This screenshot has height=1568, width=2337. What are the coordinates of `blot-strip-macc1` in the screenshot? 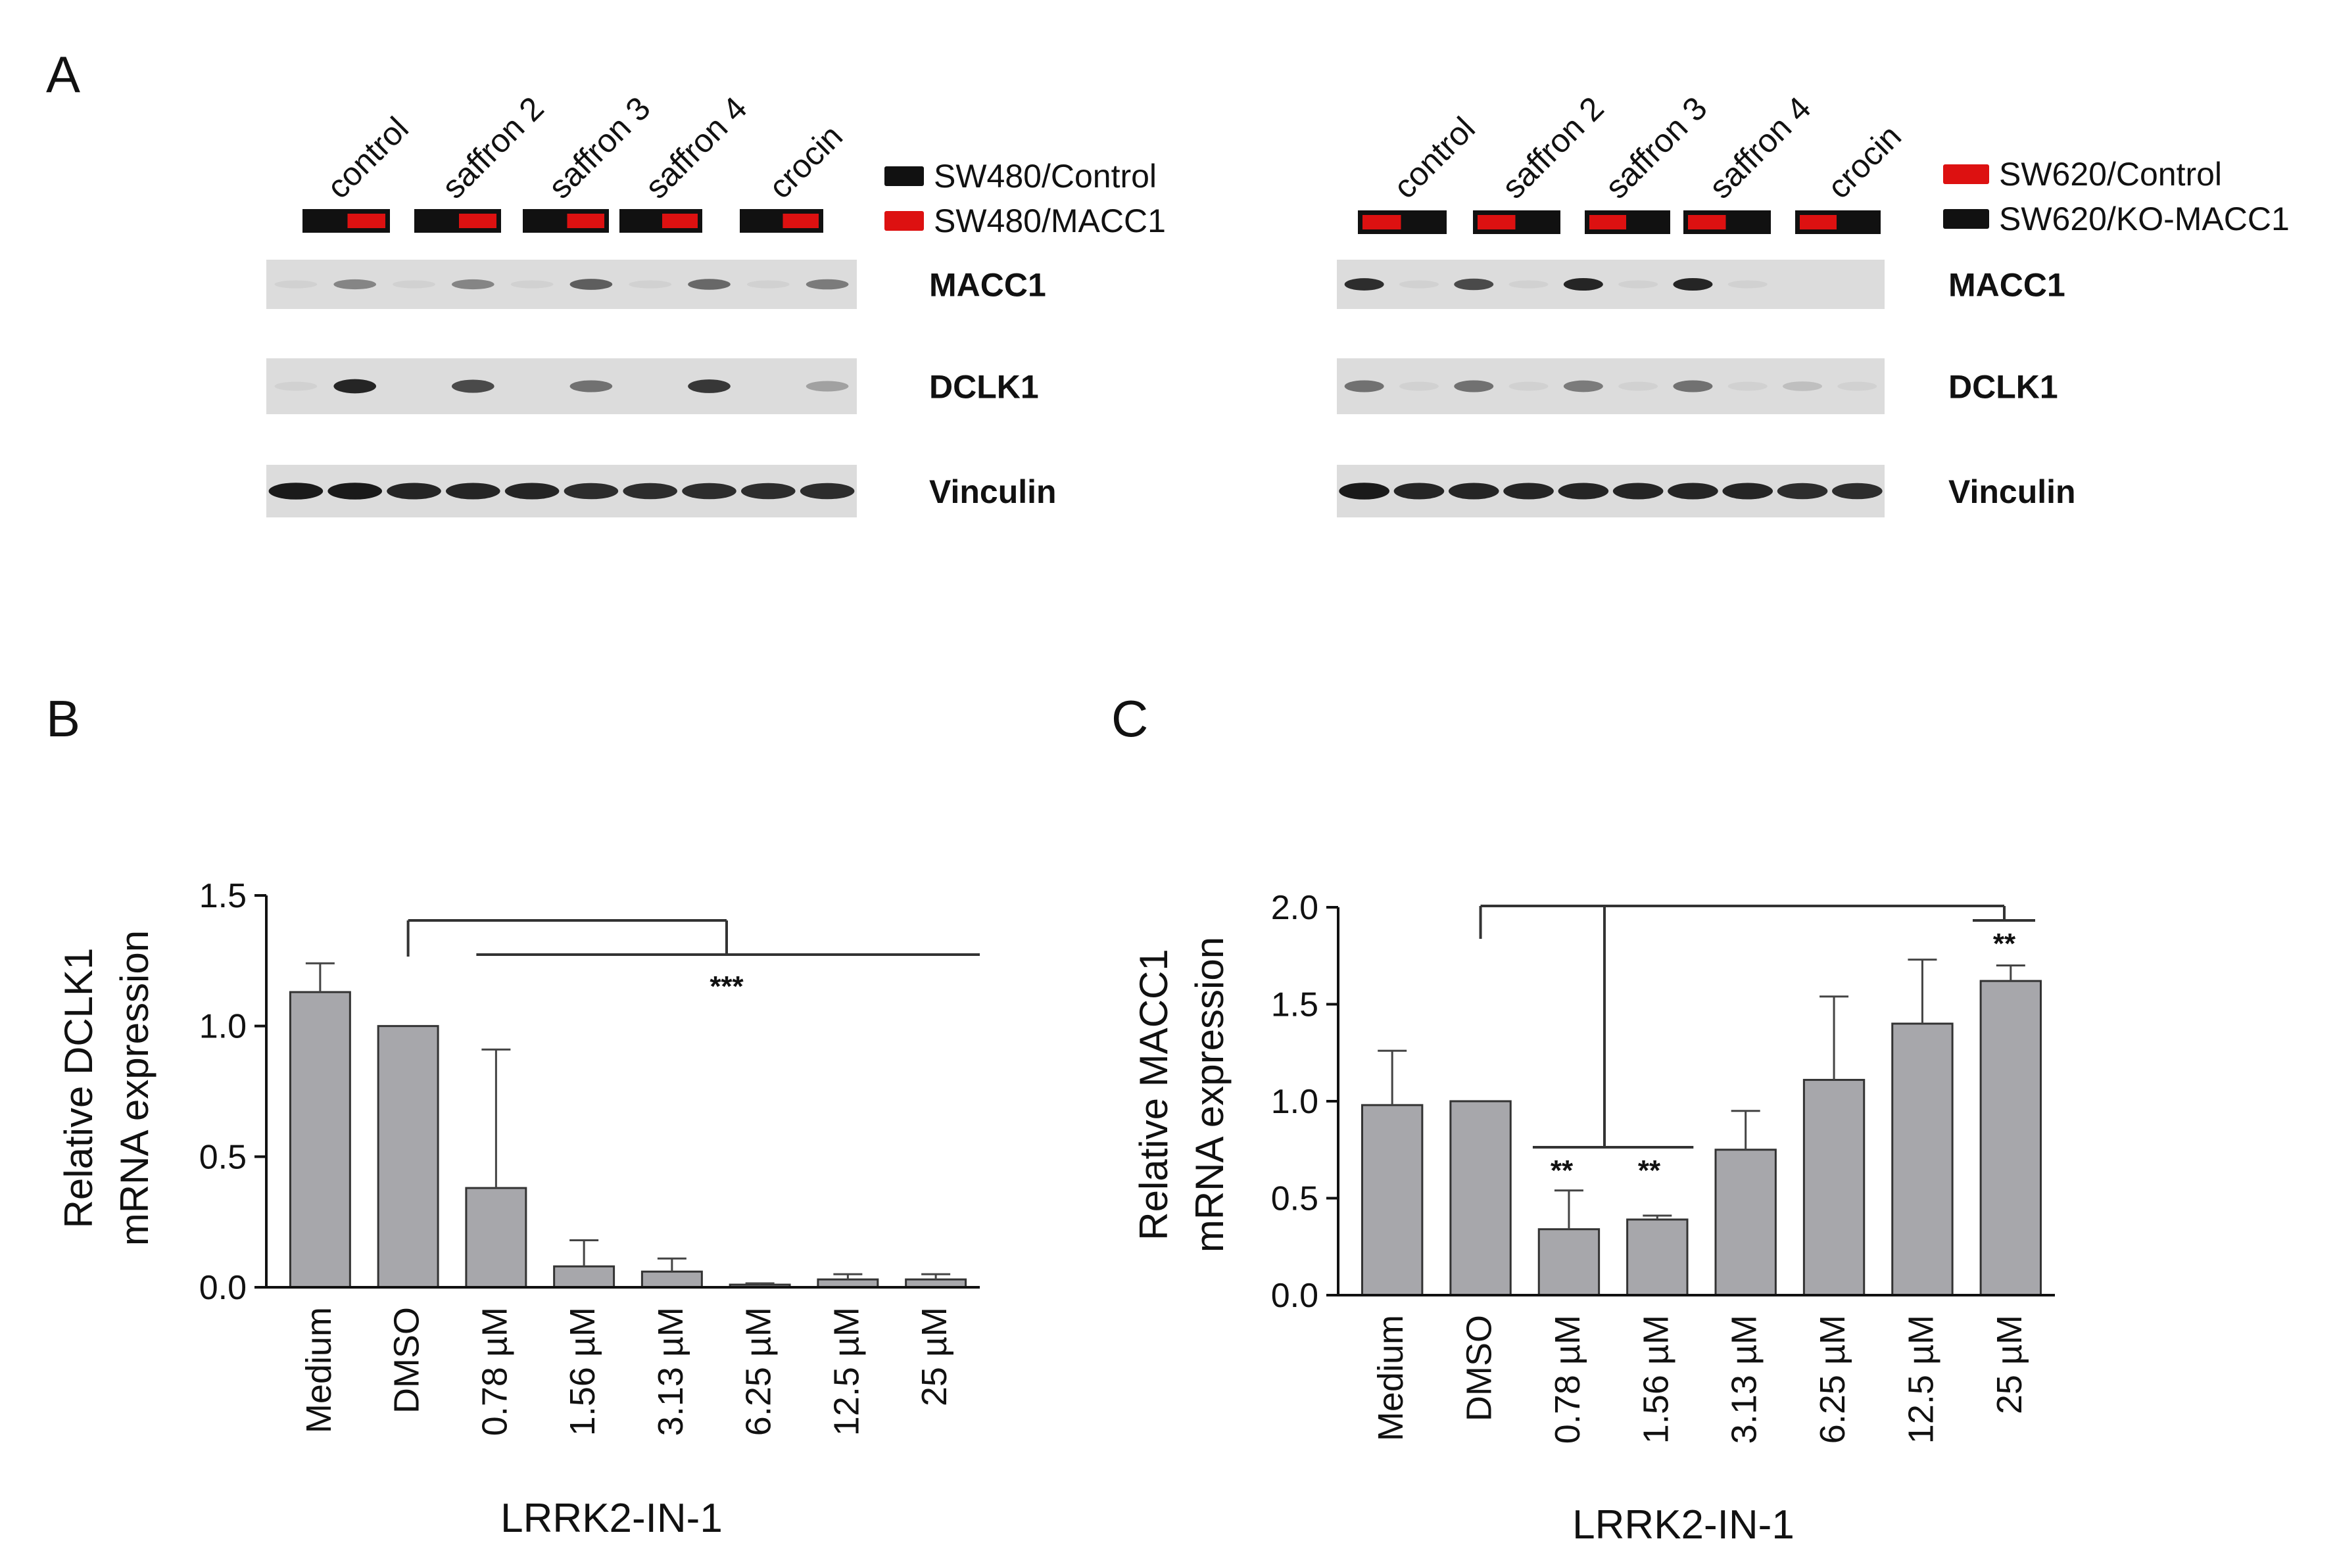 It's located at (562, 284).